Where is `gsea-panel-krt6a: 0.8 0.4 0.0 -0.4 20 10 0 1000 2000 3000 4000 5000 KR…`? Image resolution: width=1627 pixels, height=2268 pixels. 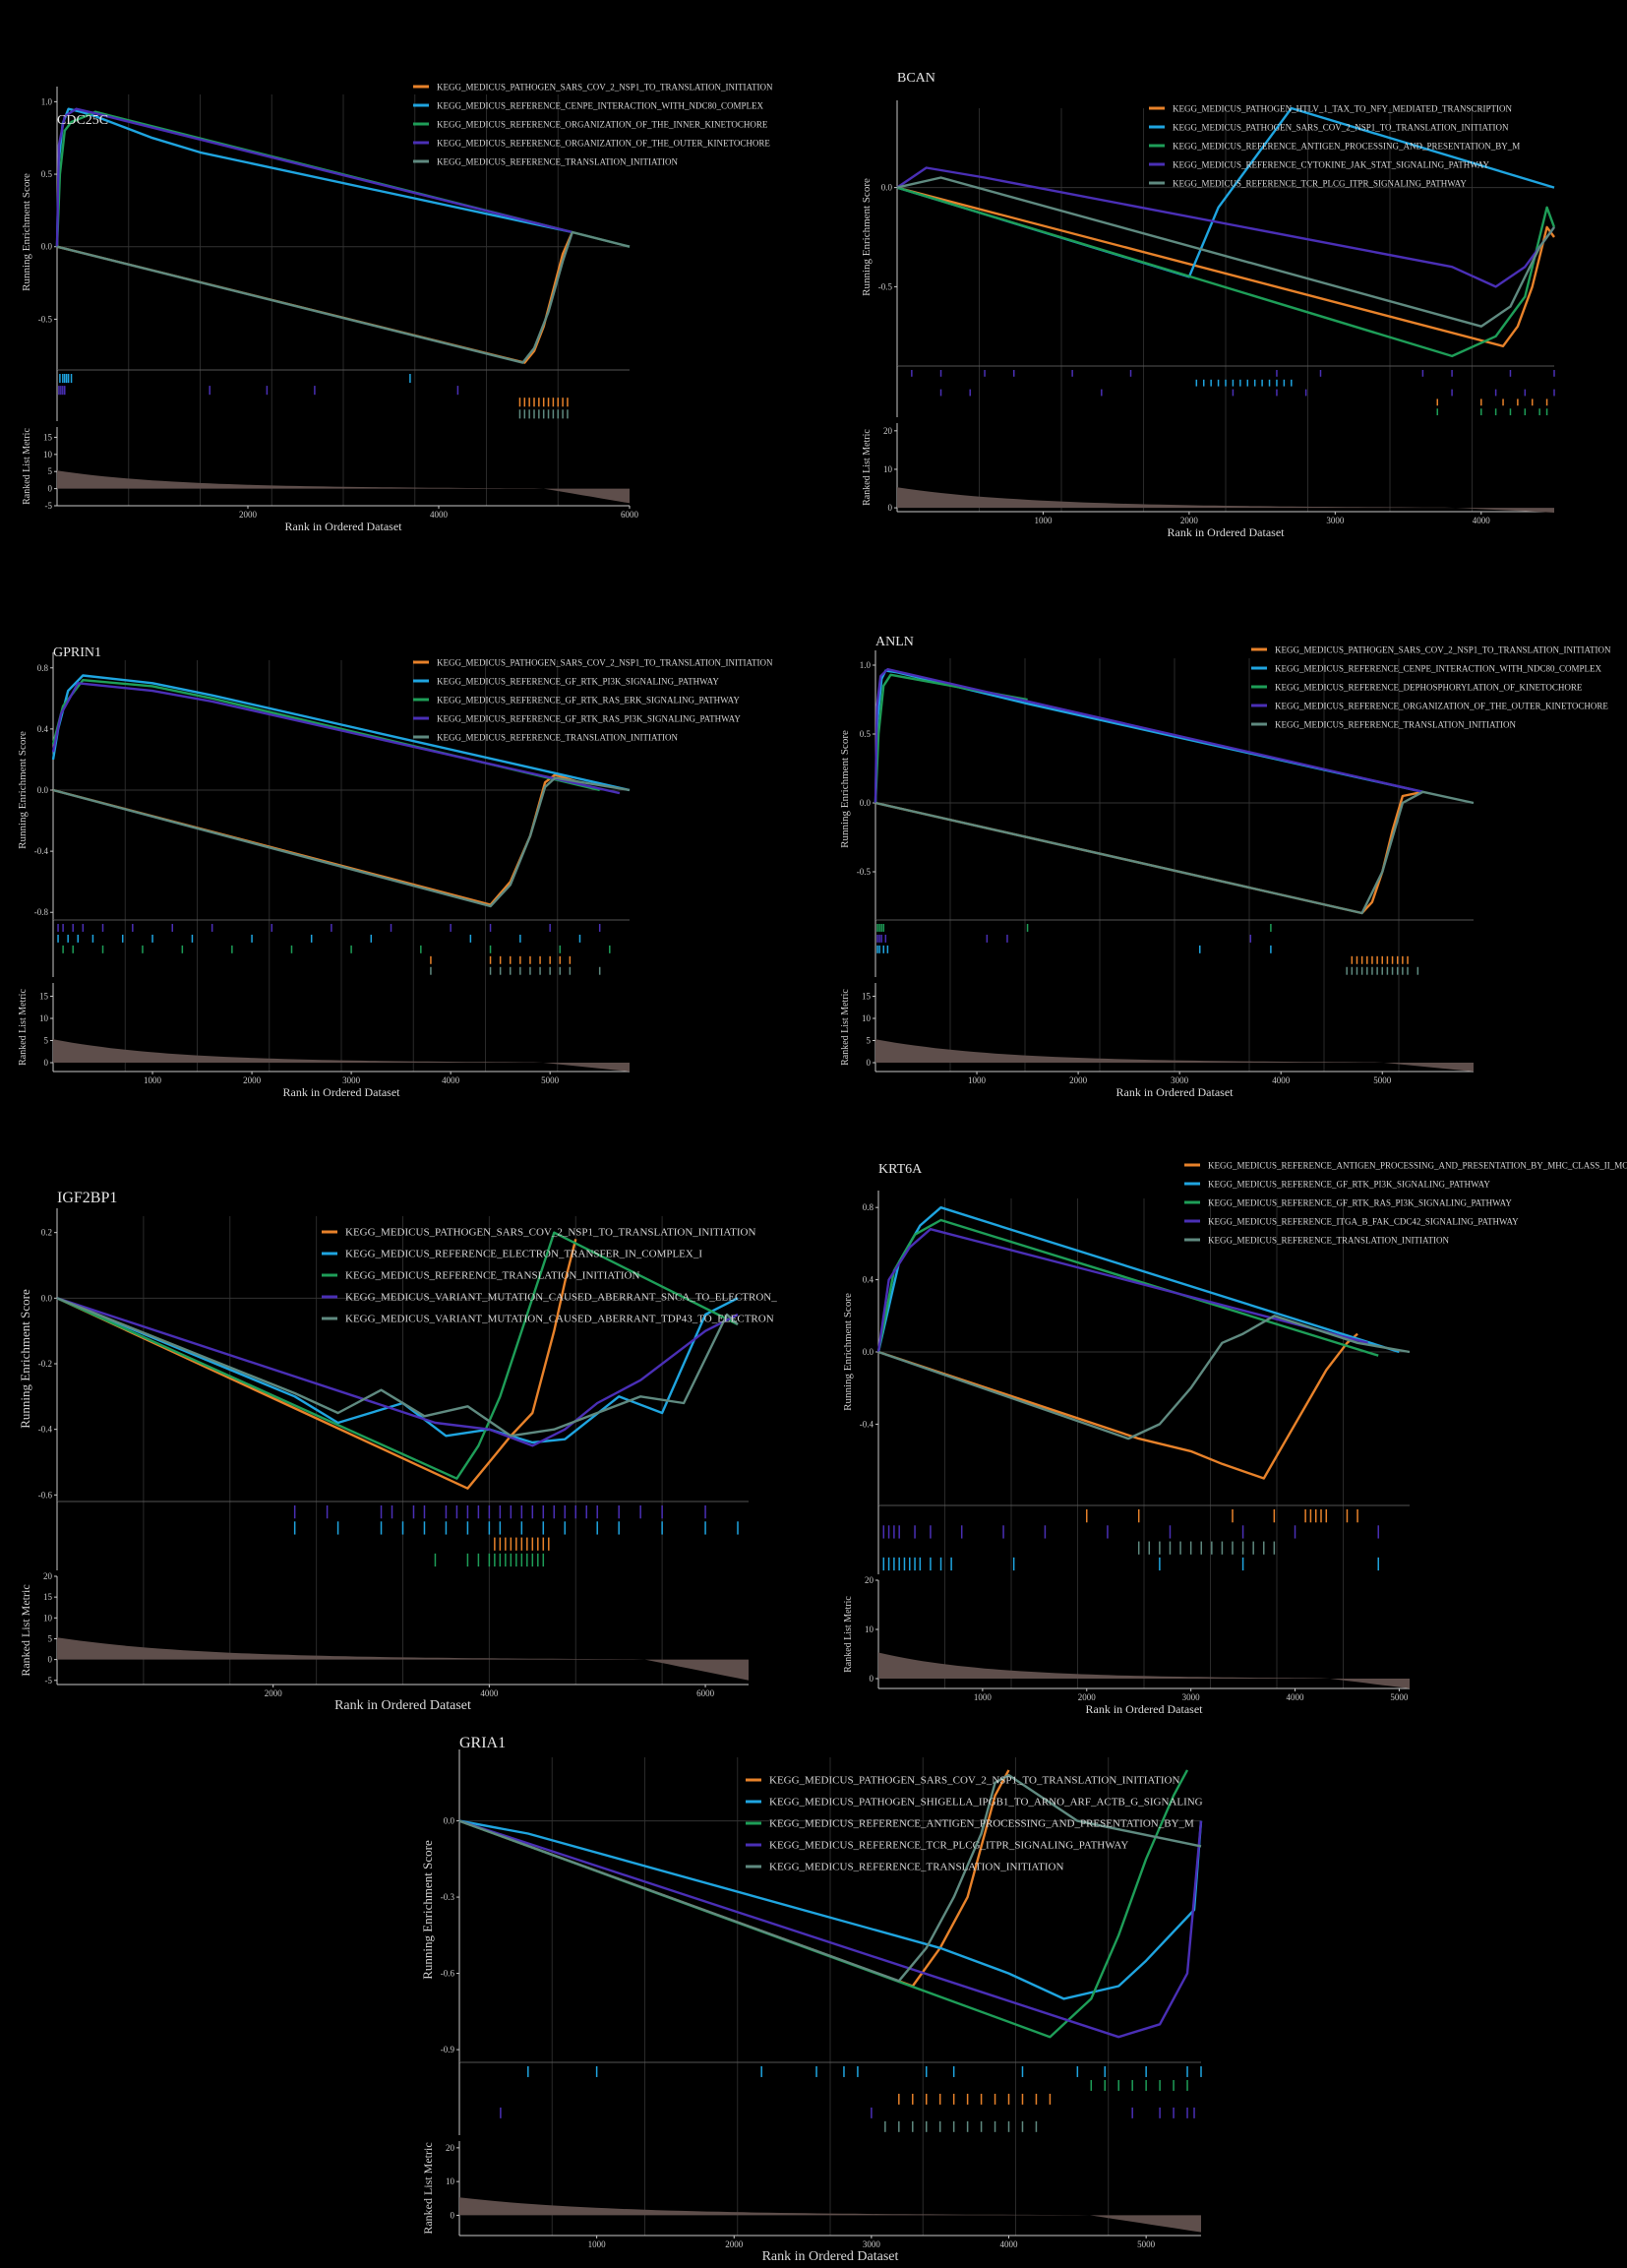
gsea-panel-krt6a: 0.8 0.4 0.0 -0.4 20 10 0 1000 2000 3000 4000 5000 KR… is located at coordinates (1234, 1439).